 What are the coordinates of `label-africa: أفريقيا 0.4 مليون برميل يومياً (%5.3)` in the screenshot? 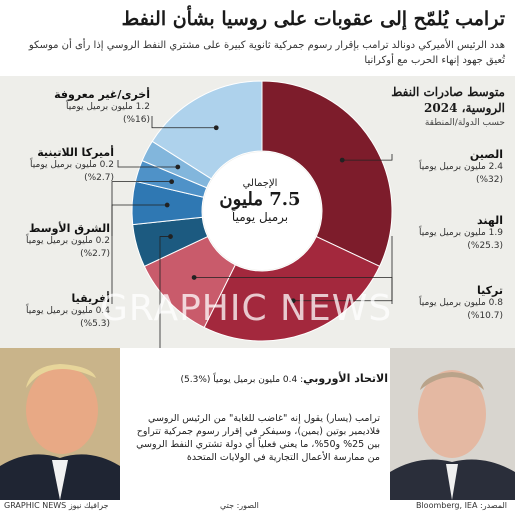 It's located at (68, 310).